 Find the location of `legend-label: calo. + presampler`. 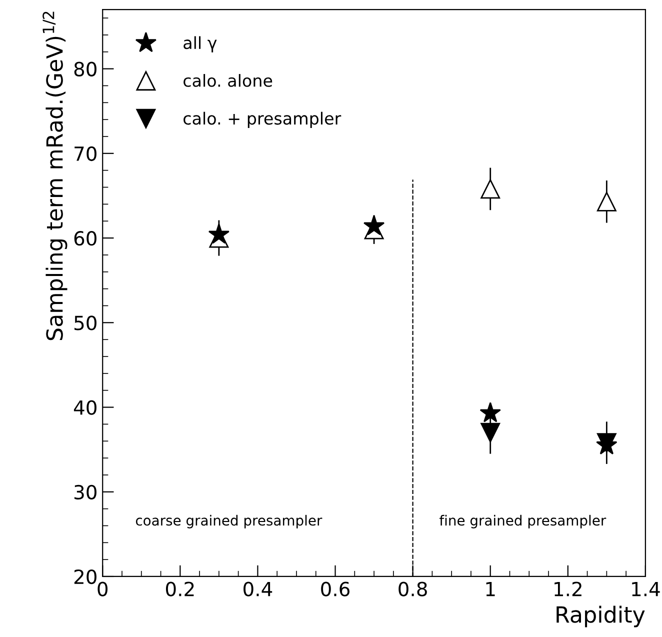

legend-label: calo. + presampler is located at coordinates (263, 120).